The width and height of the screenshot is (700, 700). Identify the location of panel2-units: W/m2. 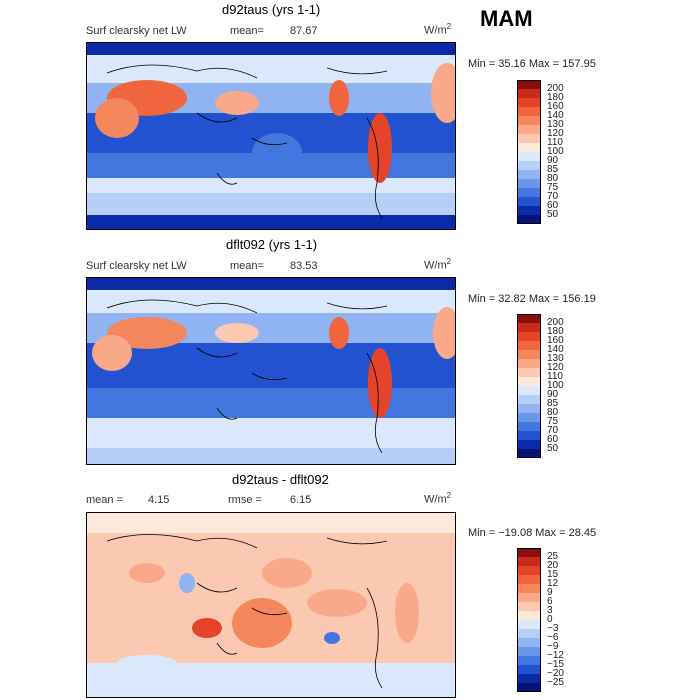
(438, 264).